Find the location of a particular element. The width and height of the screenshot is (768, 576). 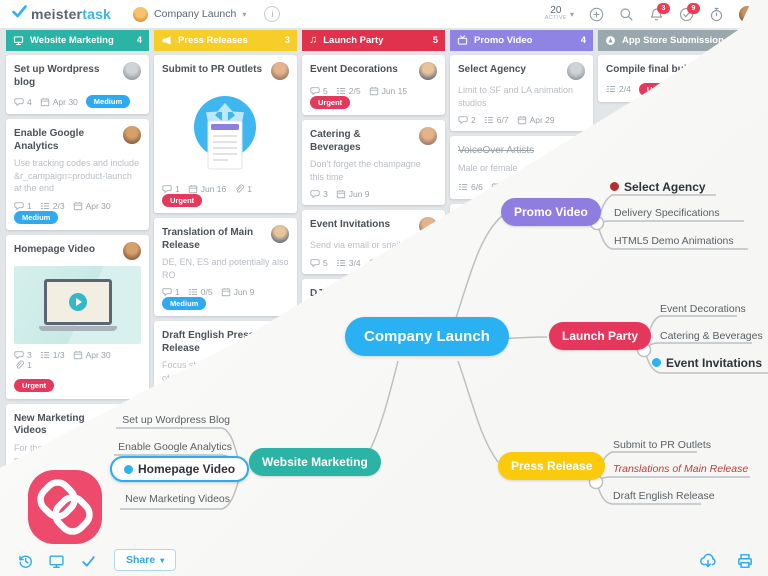

active-label: ACTIVE is located at coordinates (555, 18).